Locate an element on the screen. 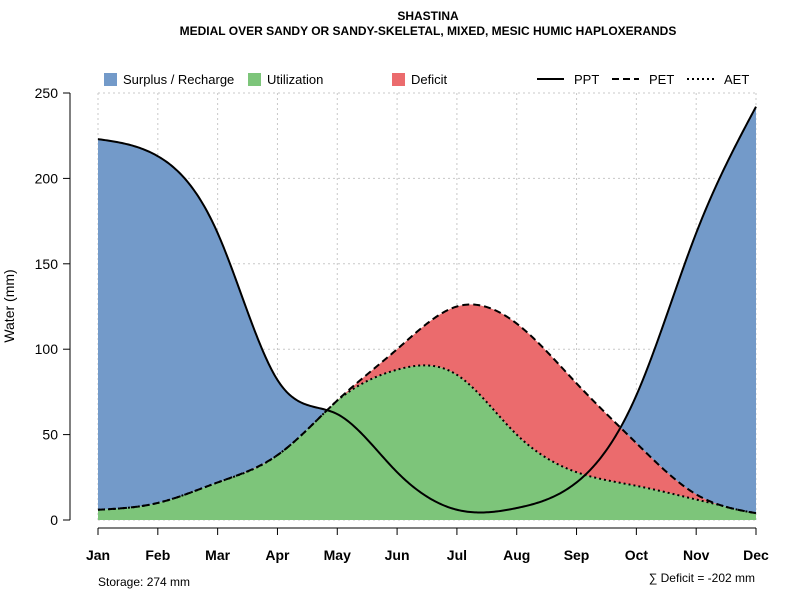  y-tick-label-2: 100 is located at coordinates (47, 349).